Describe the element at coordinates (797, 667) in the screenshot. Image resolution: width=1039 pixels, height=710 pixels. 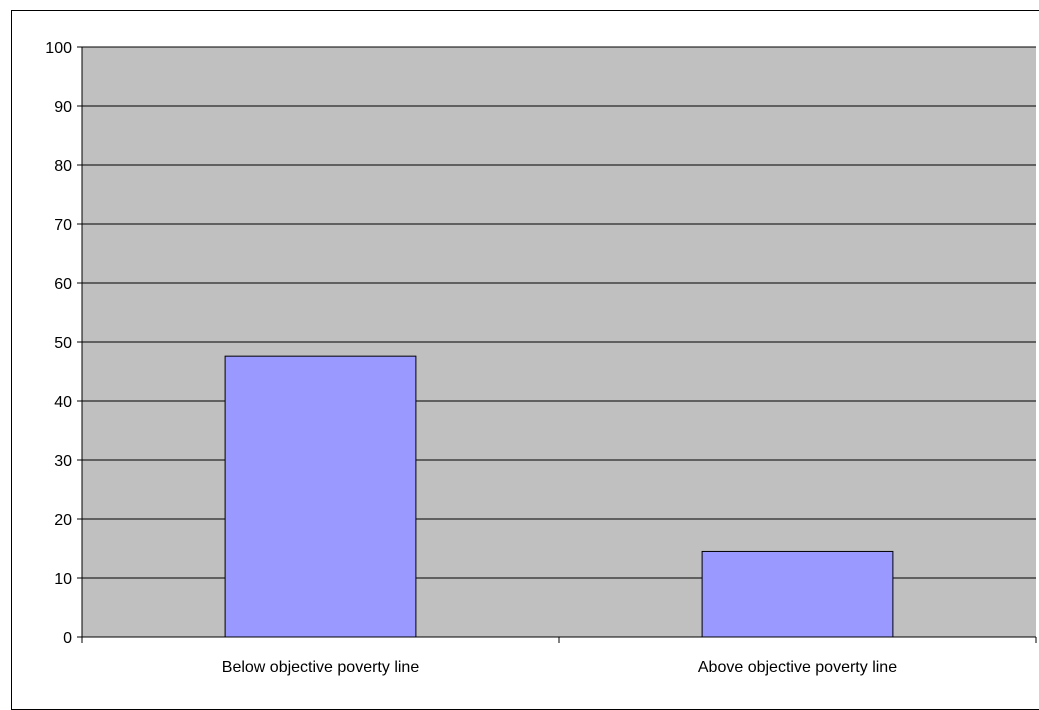
I see `x-category-label-2: Above objective poverty line` at that location.